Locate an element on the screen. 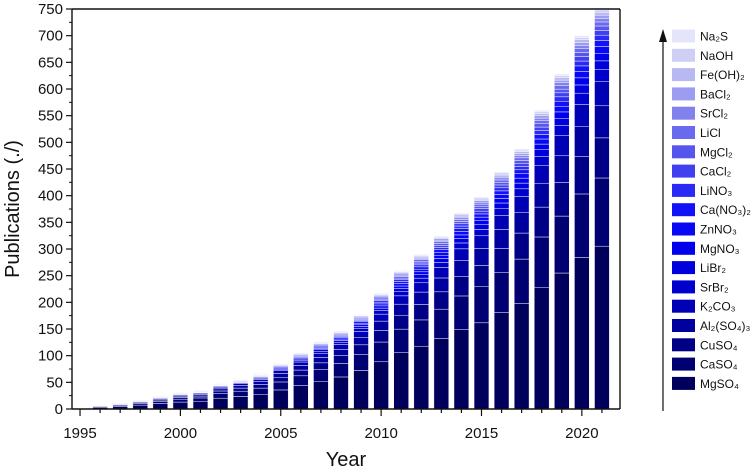  legend-item: MgNO₃ is located at coordinates (706, 248).